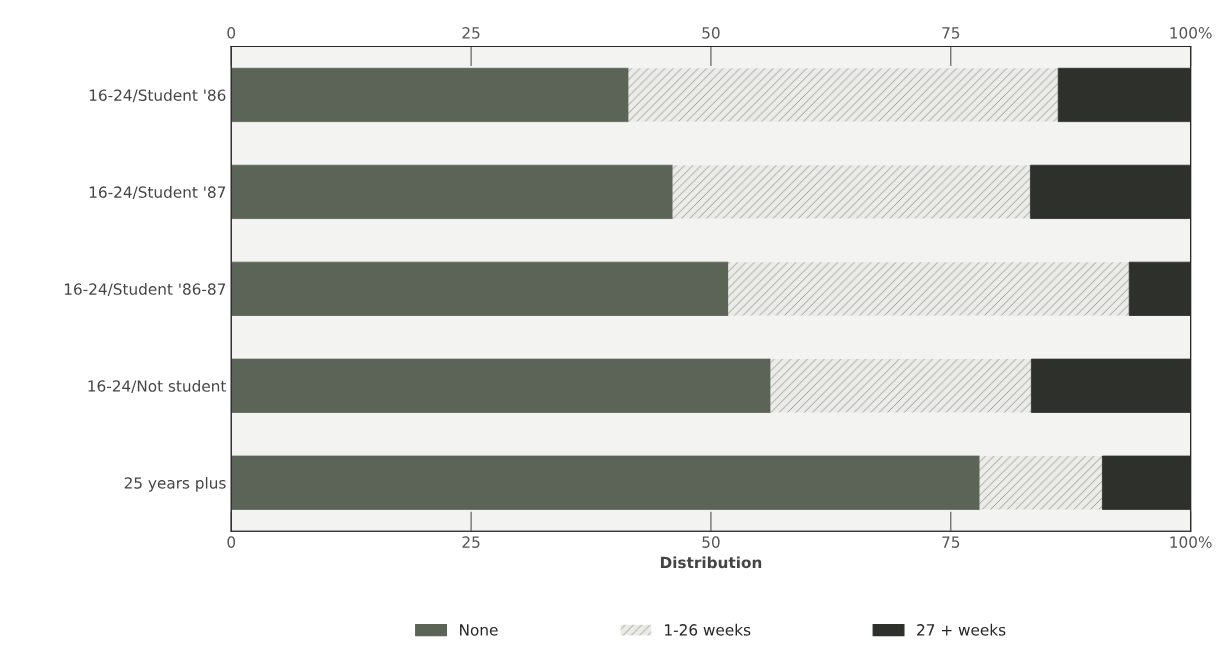 This screenshot has width=1230, height=664. What do you see at coordinates (1191, 542) in the screenshot?
I see `x-tick-label: 100%` at bounding box center [1191, 542].